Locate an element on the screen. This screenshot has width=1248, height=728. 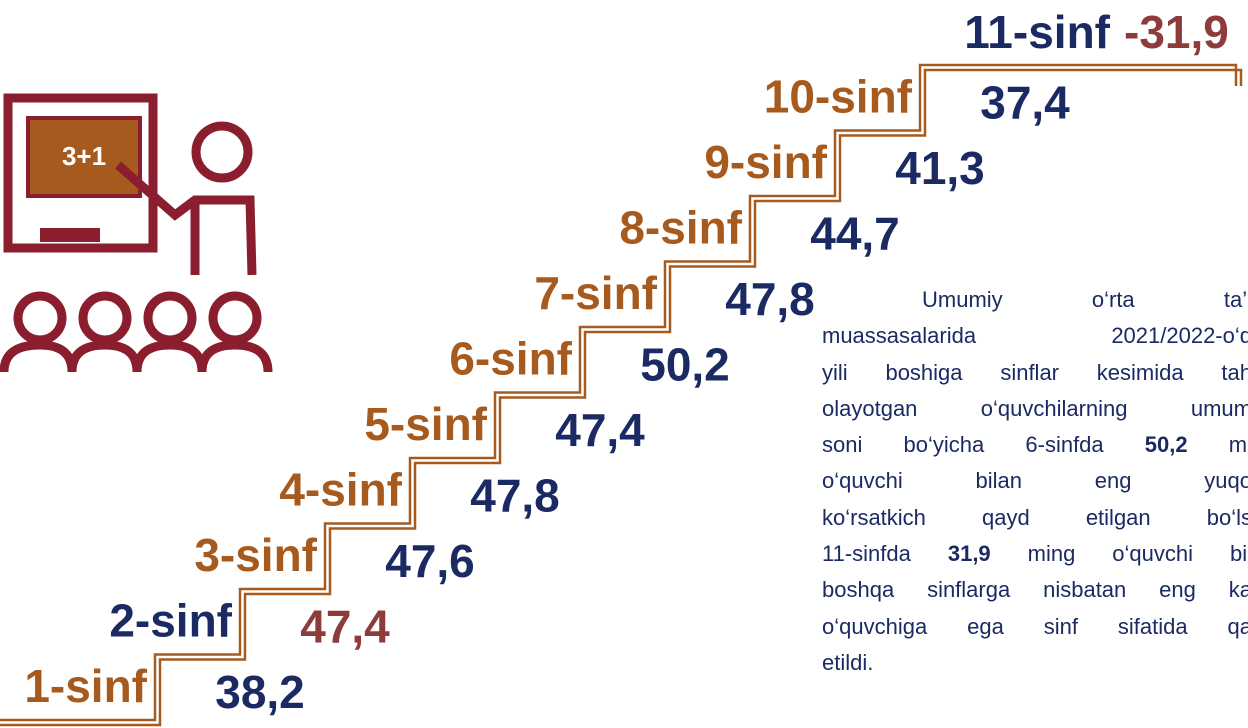
class-label: 11-sinf is located at coordinates (1037, 32).